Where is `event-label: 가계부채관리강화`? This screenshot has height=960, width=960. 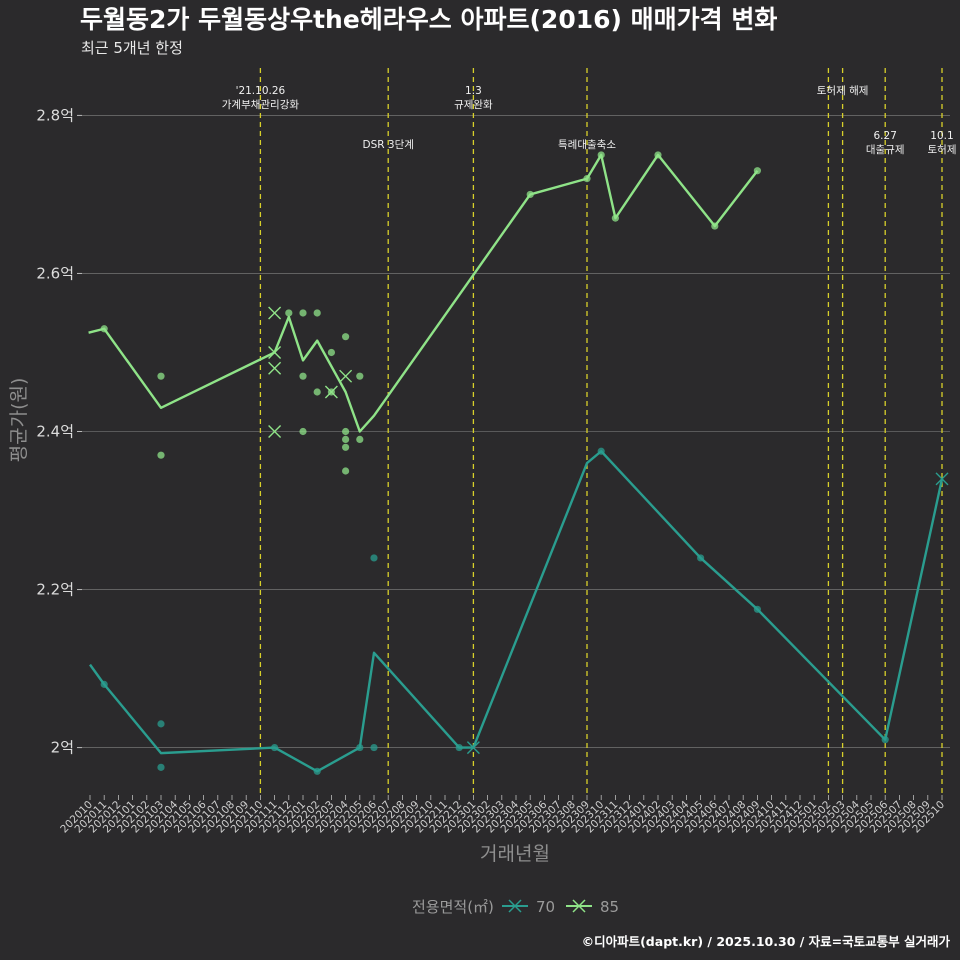 event-label: 가계부채관리강화 is located at coordinates (261, 105).